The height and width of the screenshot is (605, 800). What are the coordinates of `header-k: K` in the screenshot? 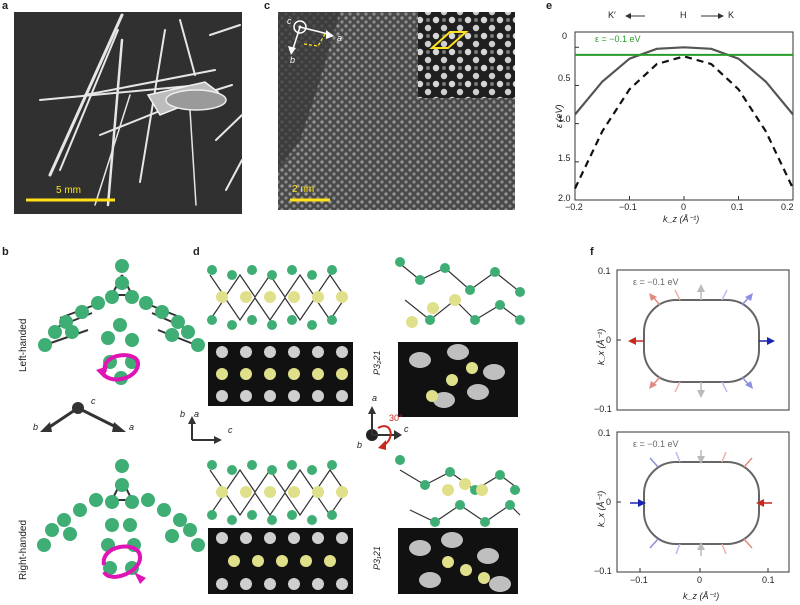 It's located at (731, 15).